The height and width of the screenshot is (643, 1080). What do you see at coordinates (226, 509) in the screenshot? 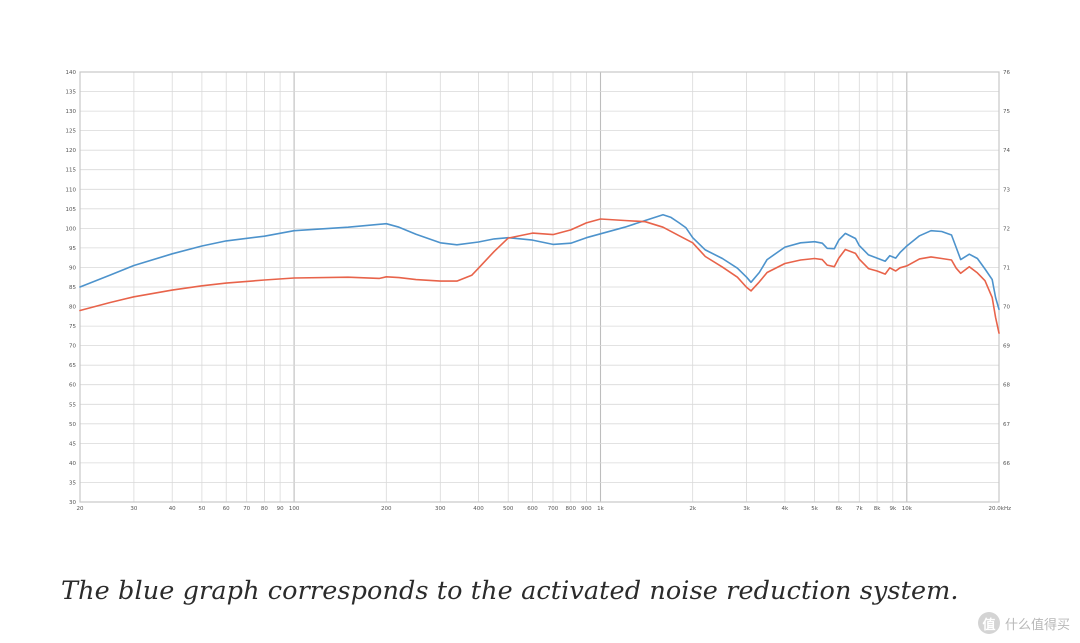
I see `x-tick-label: 60` at bounding box center [226, 509].